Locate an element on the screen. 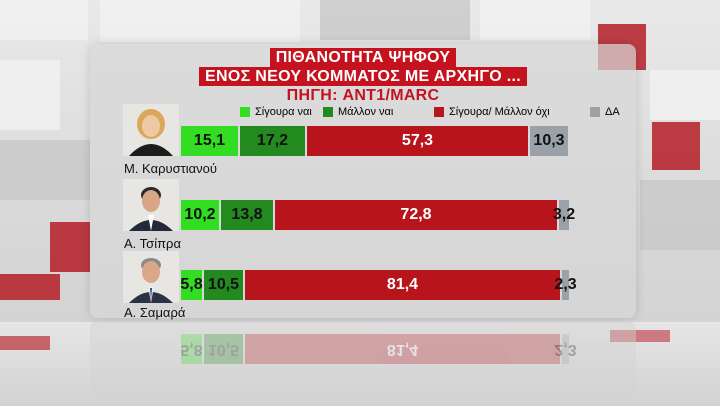  bar-value-label: 72,8 is located at coordinates (416, 214).